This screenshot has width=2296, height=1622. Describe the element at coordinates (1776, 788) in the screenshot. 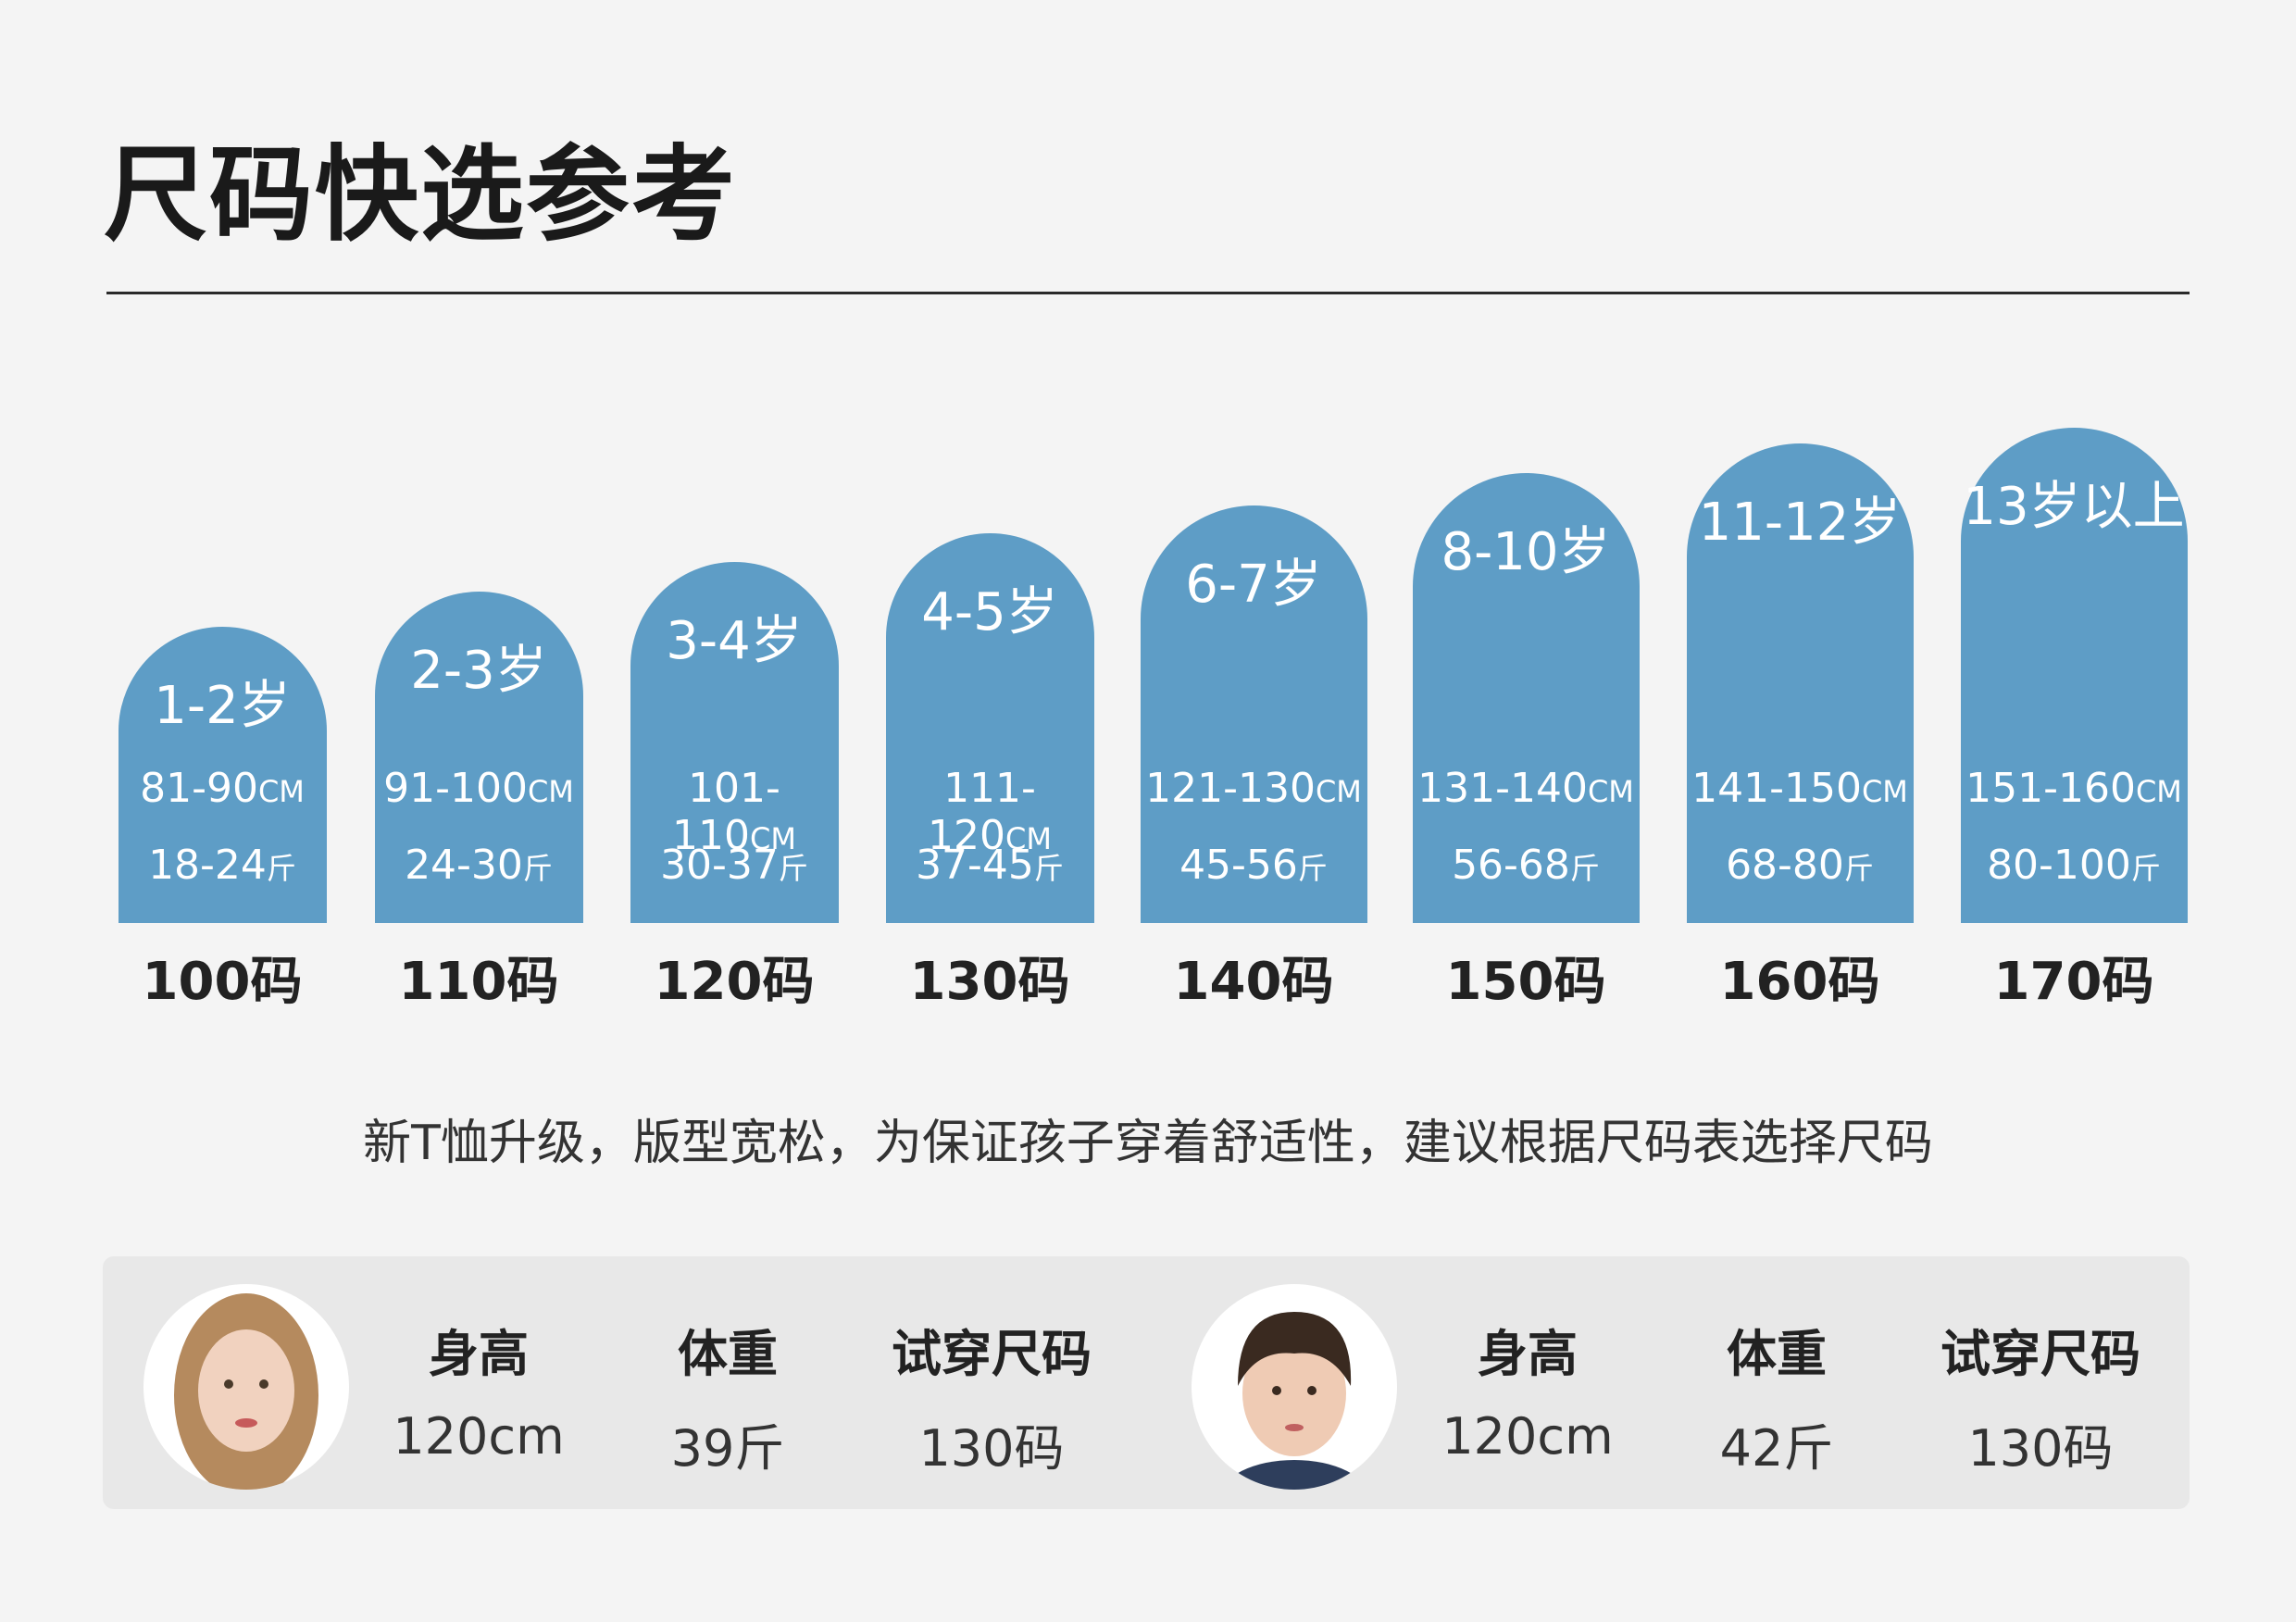

I see `height-value: 141-150` at that location.